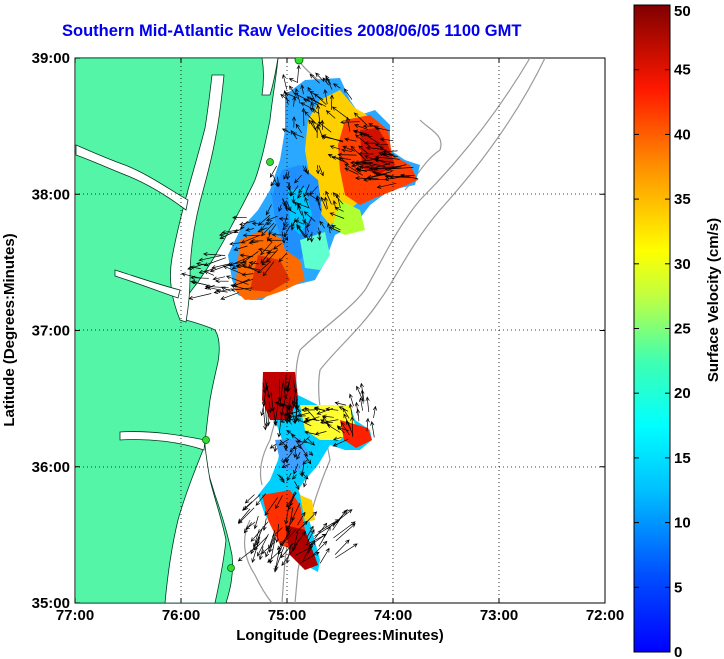 Image resolution: width=724 pixels, height=659 pixels. What do you see at coordinates (75, 615) in the screenshot?
I see `x-tick-label: 77:00` at bounding box center [75, 615].